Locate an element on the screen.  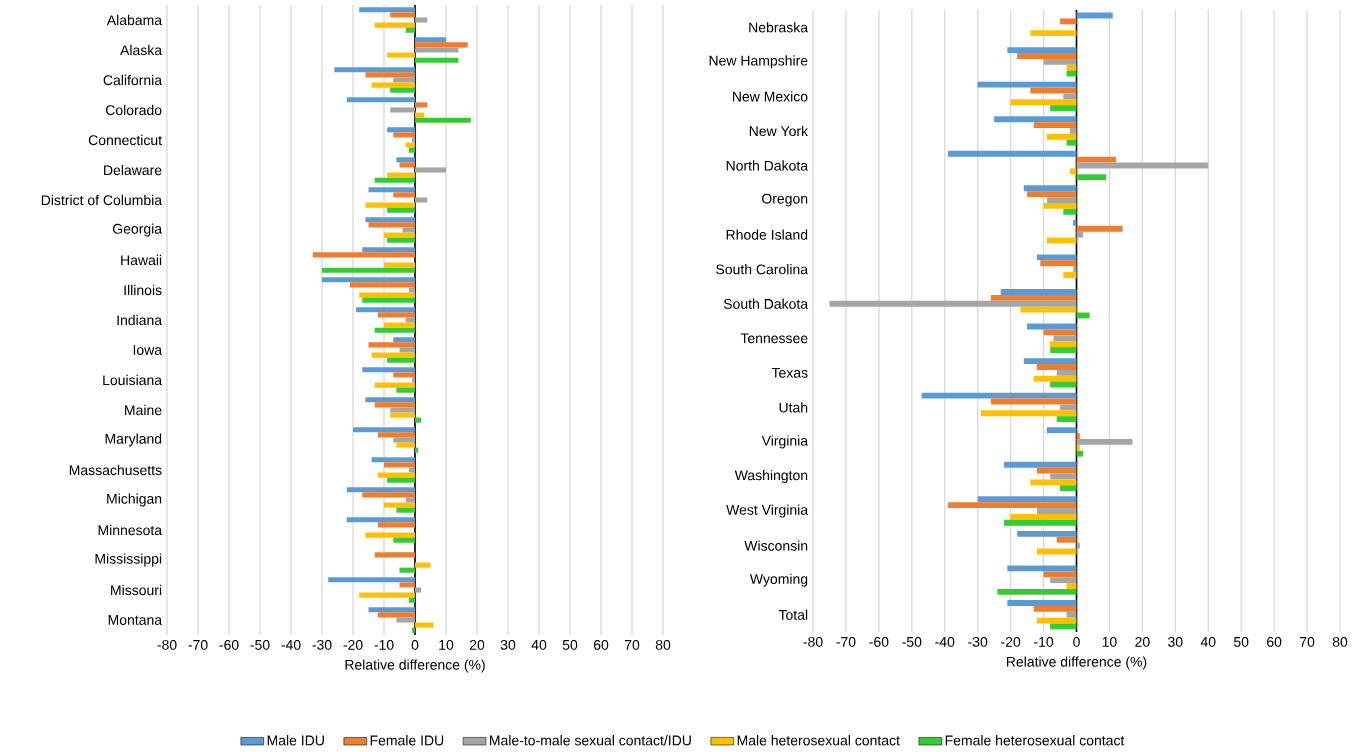
y-tick-label: Wisconsin is located at coordinates (776, 545).